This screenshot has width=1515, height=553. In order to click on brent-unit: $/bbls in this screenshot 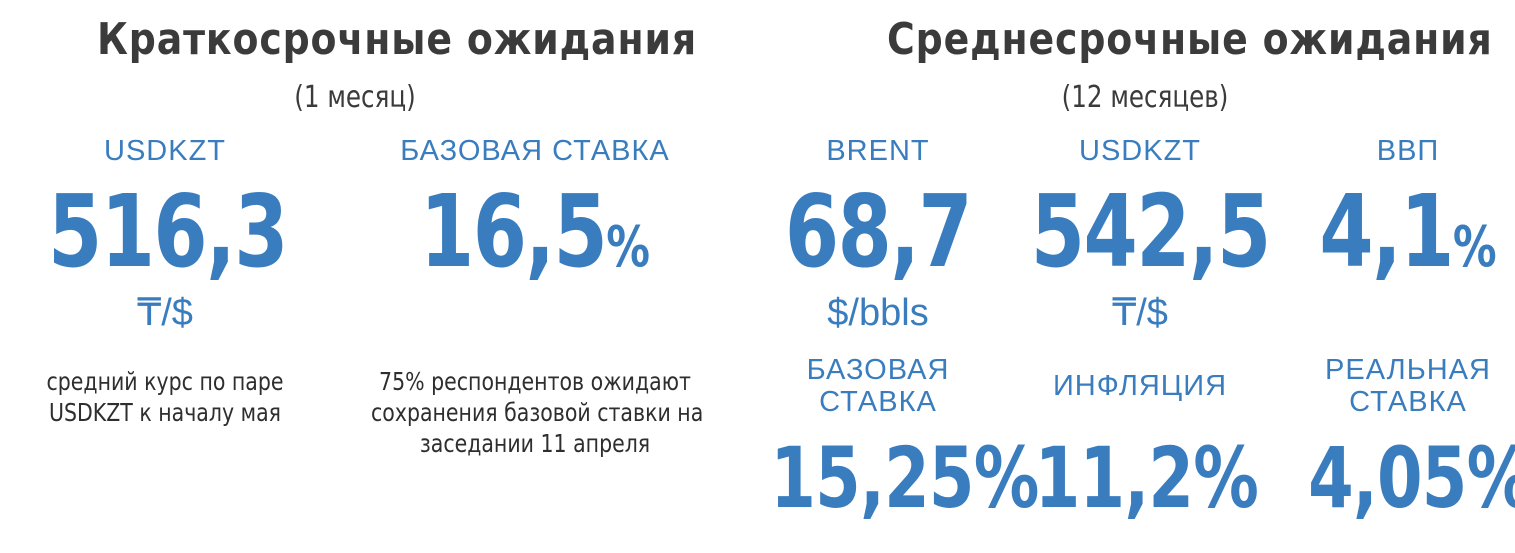, I will do `click(878, 313)`.